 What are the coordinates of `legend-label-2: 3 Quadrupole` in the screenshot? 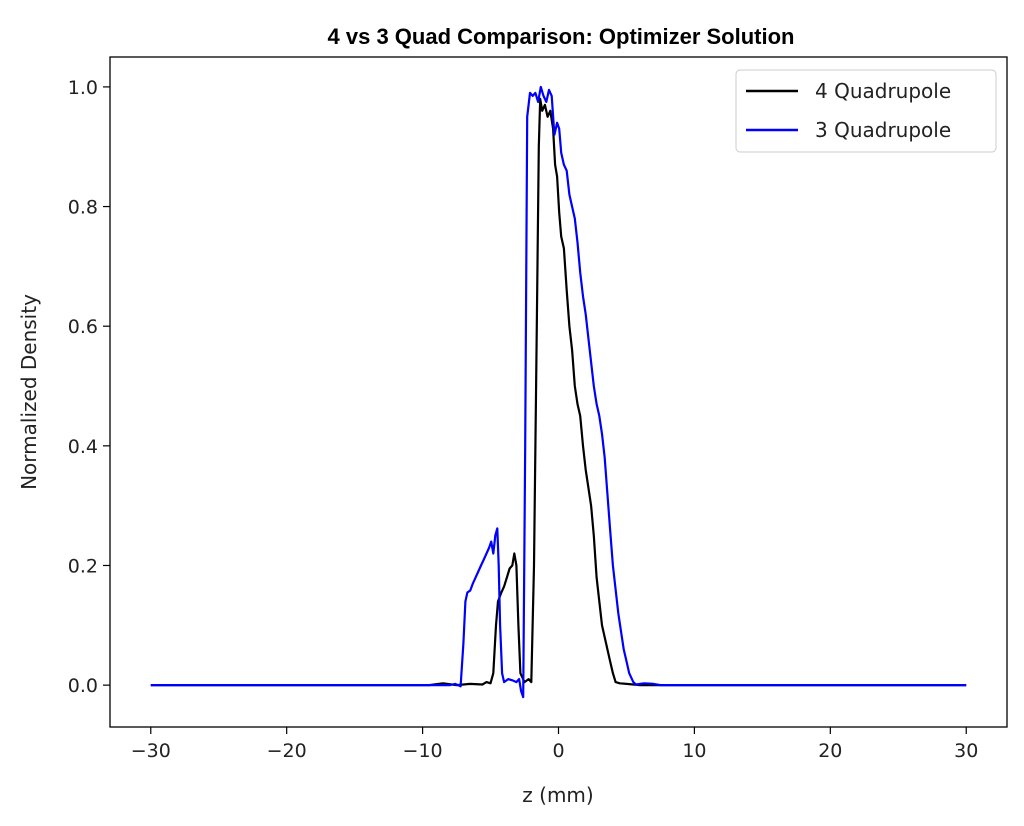 It's located at (883, 130).